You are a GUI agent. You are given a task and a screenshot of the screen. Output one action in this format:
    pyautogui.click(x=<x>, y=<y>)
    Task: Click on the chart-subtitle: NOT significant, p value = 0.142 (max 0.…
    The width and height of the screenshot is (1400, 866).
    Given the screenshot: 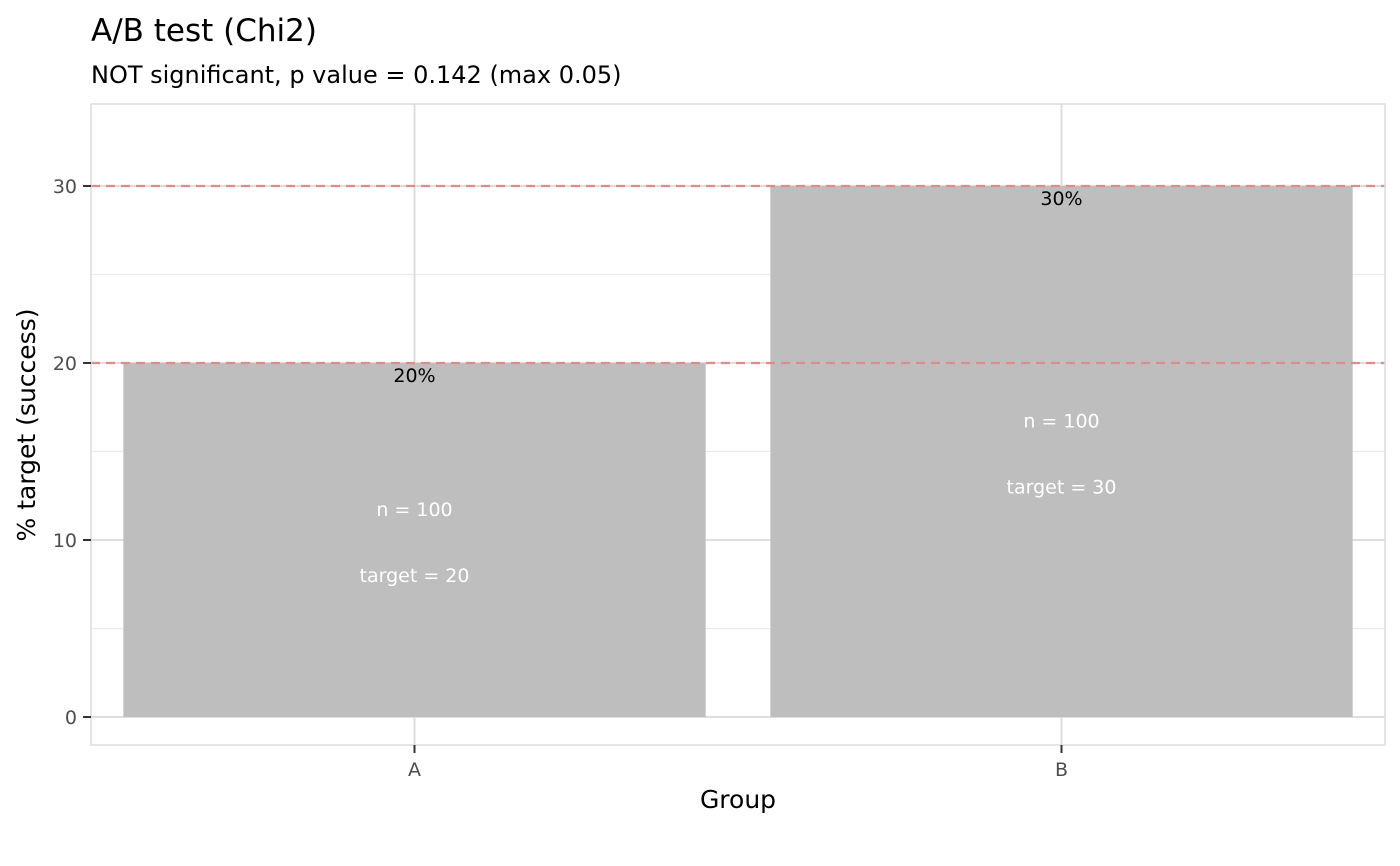 What is the action you would take?
    pyautogui.click(x=356, y=75)
    